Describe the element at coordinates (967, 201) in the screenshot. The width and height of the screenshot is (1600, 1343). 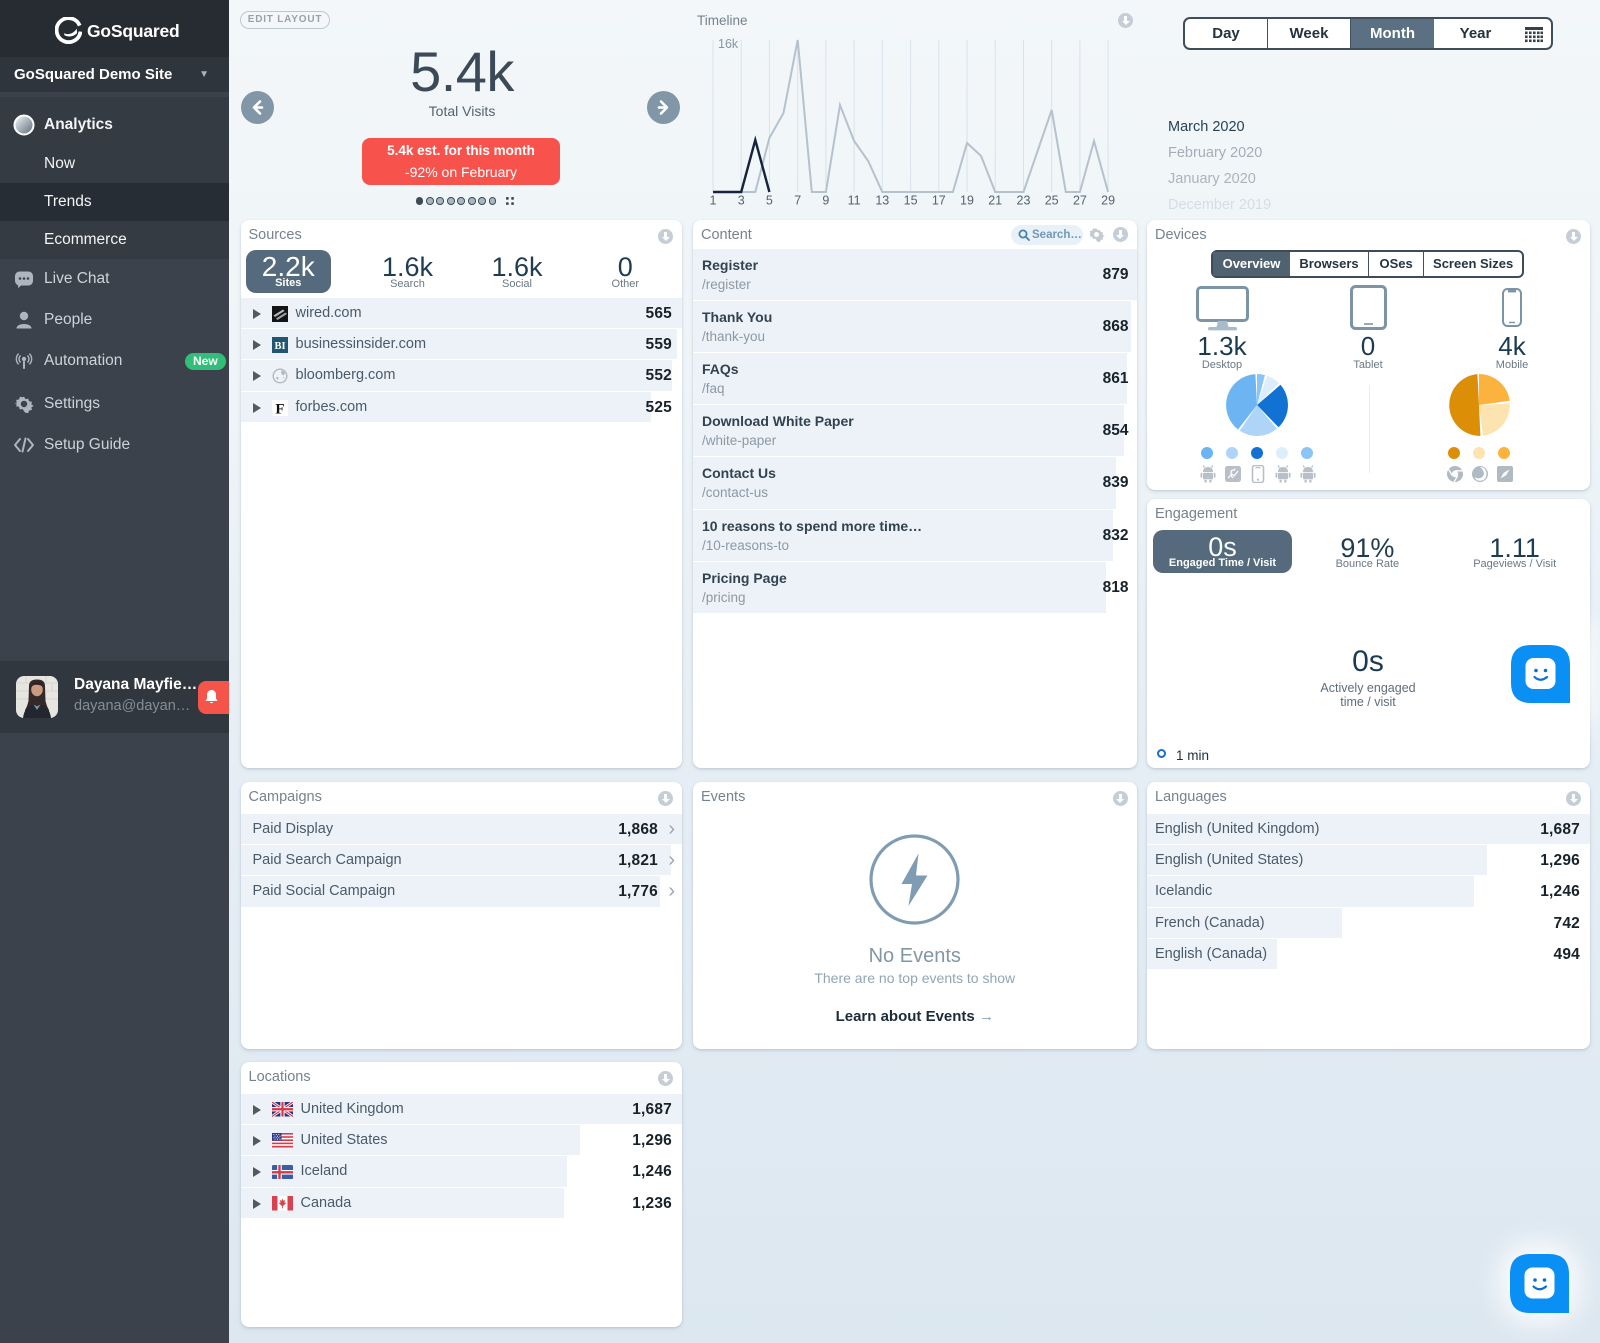
I see `svg-text: 19` at that location.